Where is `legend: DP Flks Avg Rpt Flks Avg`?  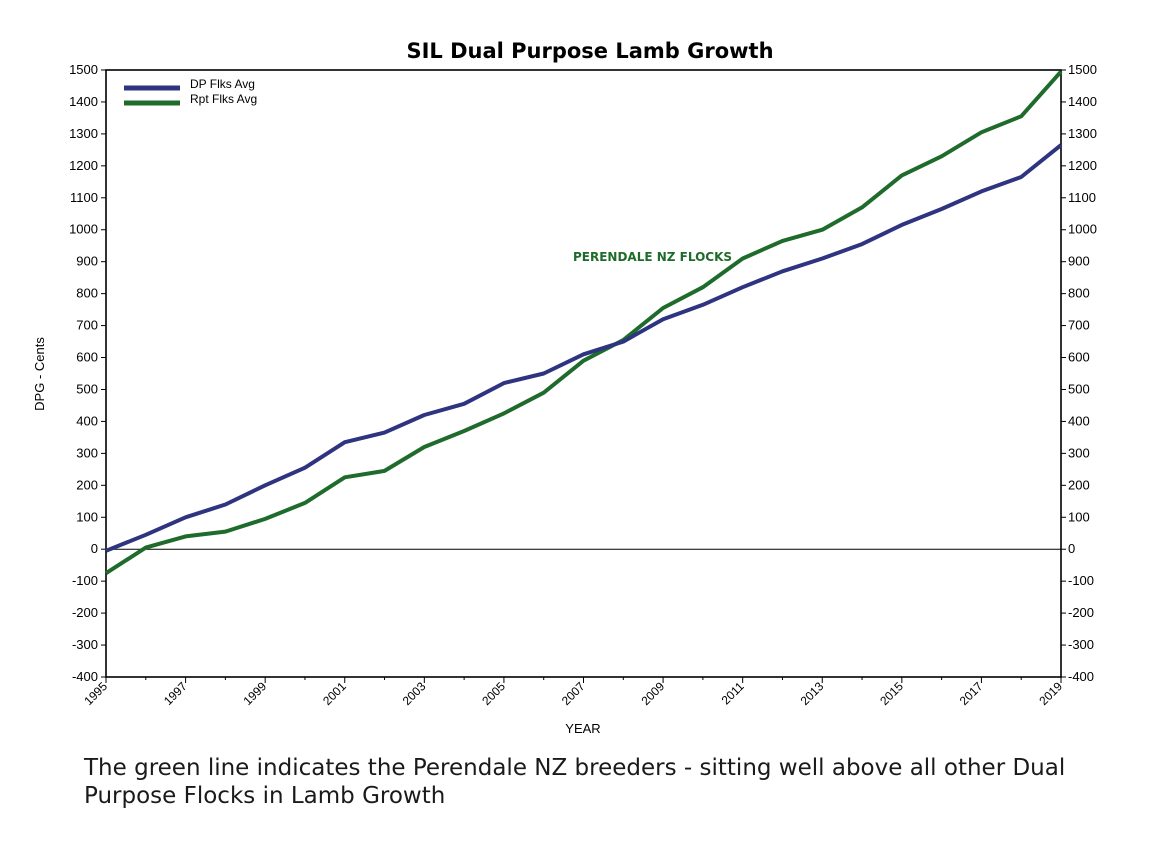
legend: DP Flks Avg Rpt Flks Avg is located at coordinates (190, 91).